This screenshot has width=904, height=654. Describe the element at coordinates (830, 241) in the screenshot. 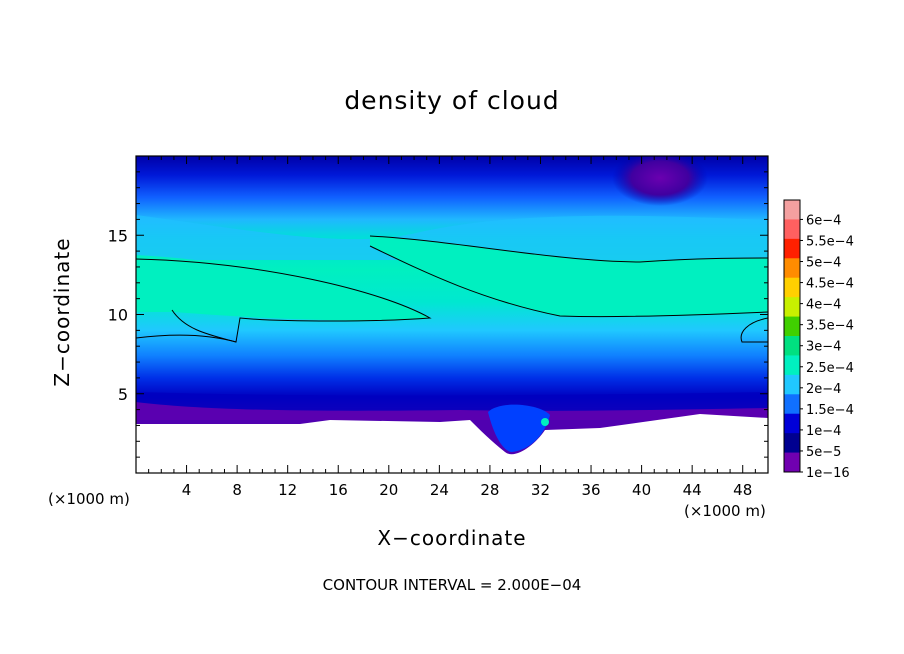

I see `colorbar-label: 5.5e−4` at that location.